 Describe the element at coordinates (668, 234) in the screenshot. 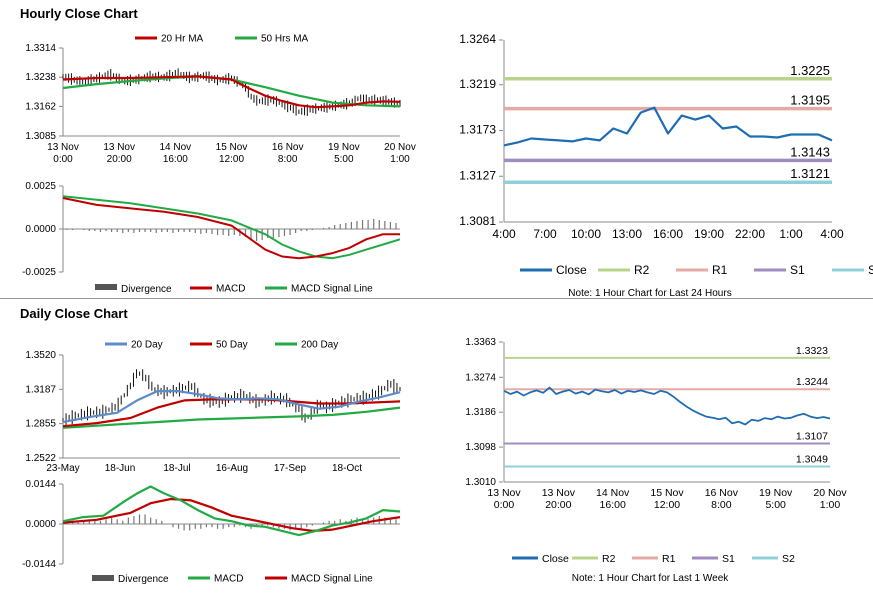

I see `hourly-close-xtick: 16:00` at that location.